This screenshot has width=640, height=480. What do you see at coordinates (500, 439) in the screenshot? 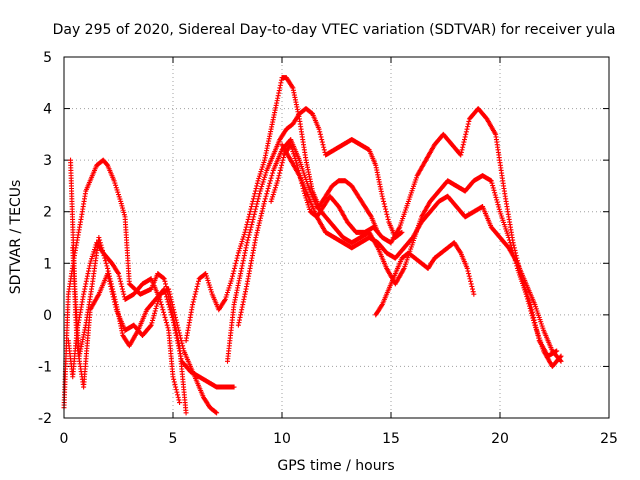
I see `x-tick-label: 20` at bounding box center [500, 439].